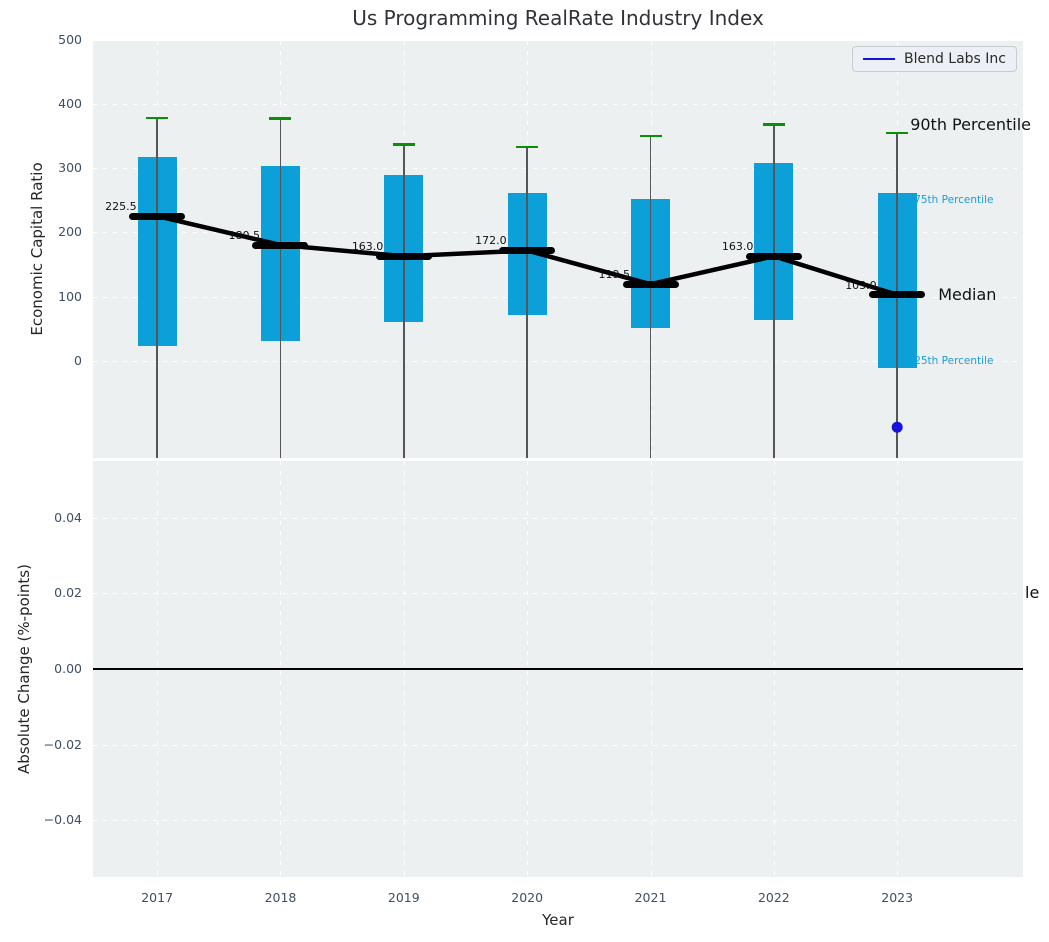 The width and height of the screenshot is (1049, 942). I want to click on y-tick-label: 0.00, so click(68, 668).